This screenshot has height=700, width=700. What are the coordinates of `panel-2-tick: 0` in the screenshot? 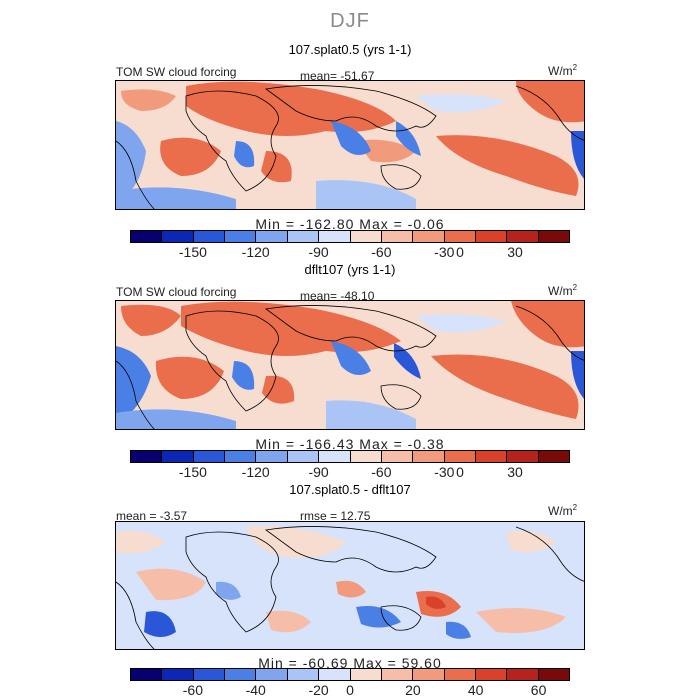 It's located at (460, 472).